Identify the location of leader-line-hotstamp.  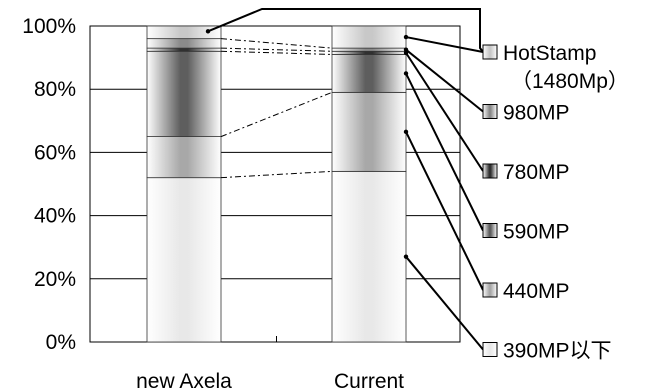
(345, 30).